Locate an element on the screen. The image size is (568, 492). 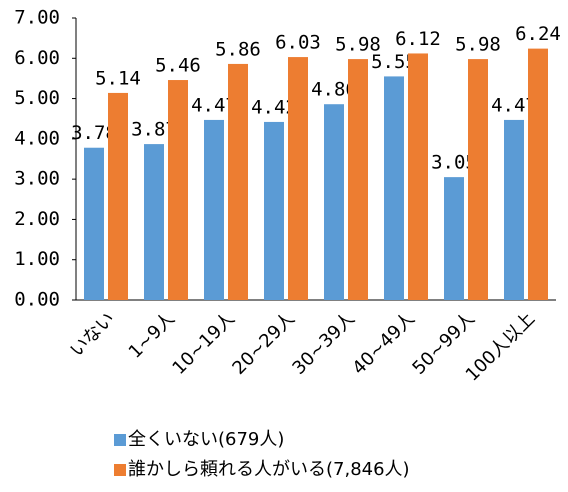
y-tick-label: 7.00 is located at coordinates (37, 18).